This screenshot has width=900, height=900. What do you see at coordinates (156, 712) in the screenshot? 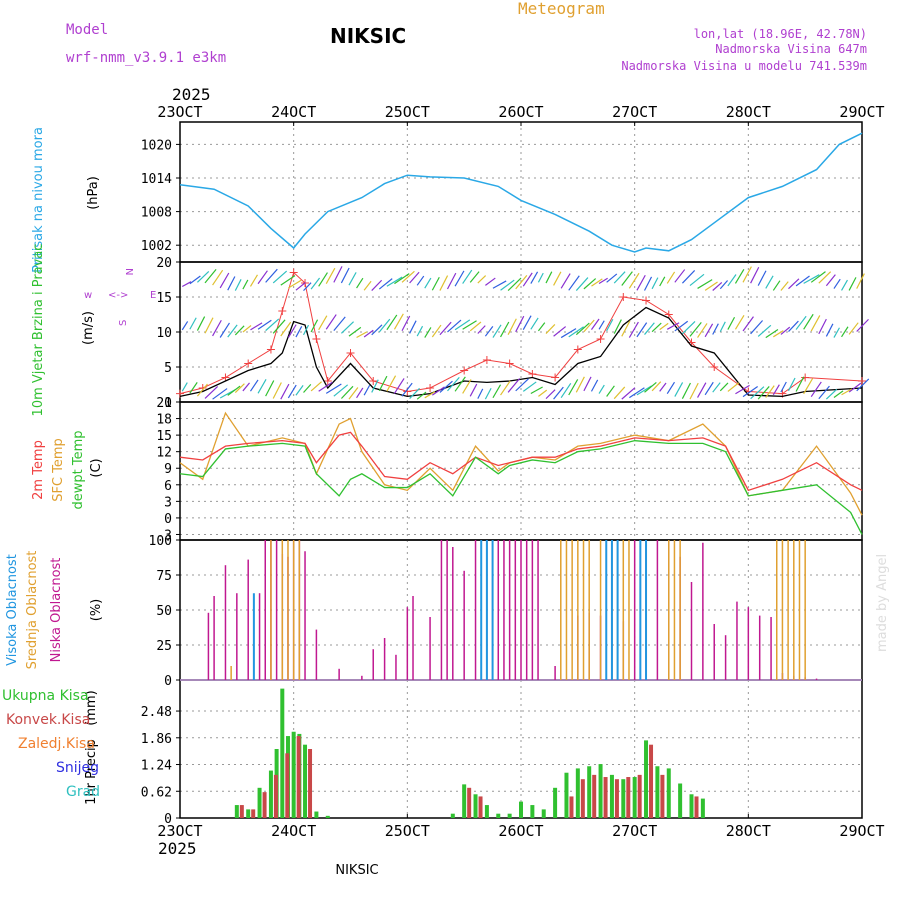
I see `y-tick-label: 2.48` at bounding box center [156, 712].